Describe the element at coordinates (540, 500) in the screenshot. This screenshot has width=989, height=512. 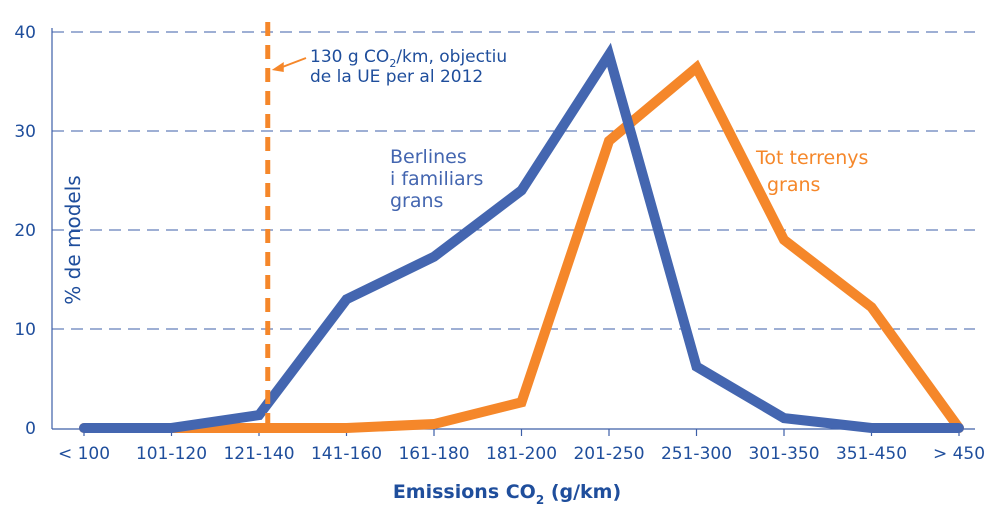
I see `x-axis-title-sub: 2` at that location.